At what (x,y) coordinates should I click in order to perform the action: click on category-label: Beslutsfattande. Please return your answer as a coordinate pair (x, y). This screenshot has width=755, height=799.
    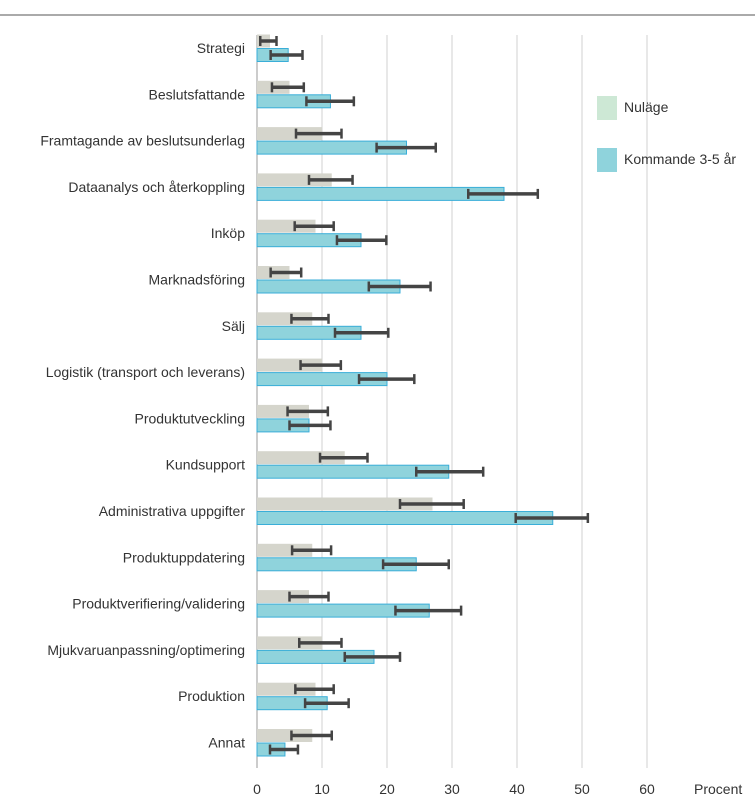
    Looking at the image, I should click on (196, 94).